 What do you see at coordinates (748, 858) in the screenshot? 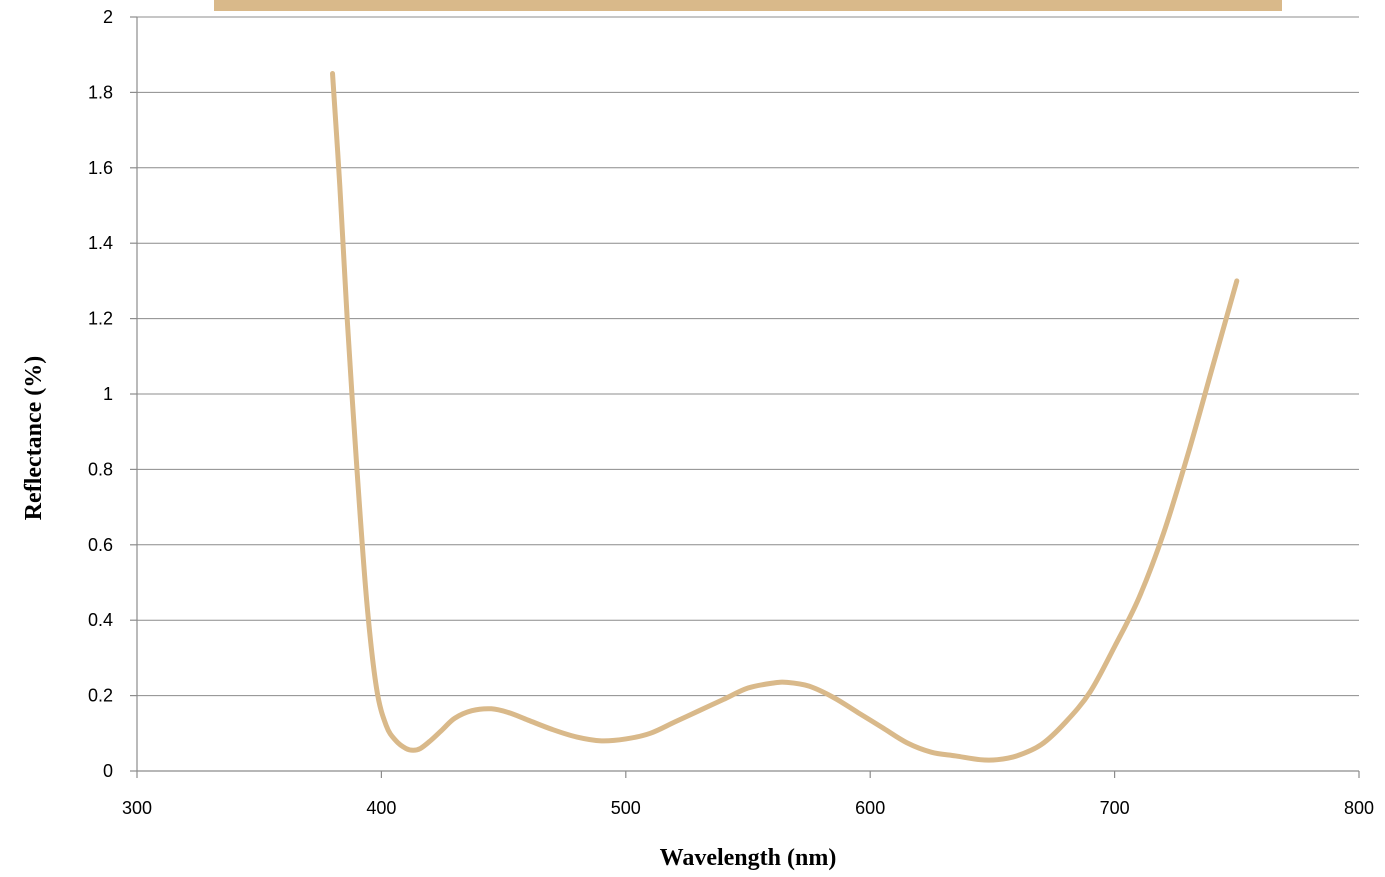
I see `x-axis-title: Wavelength (nm)` at bounding box center [748, 858].